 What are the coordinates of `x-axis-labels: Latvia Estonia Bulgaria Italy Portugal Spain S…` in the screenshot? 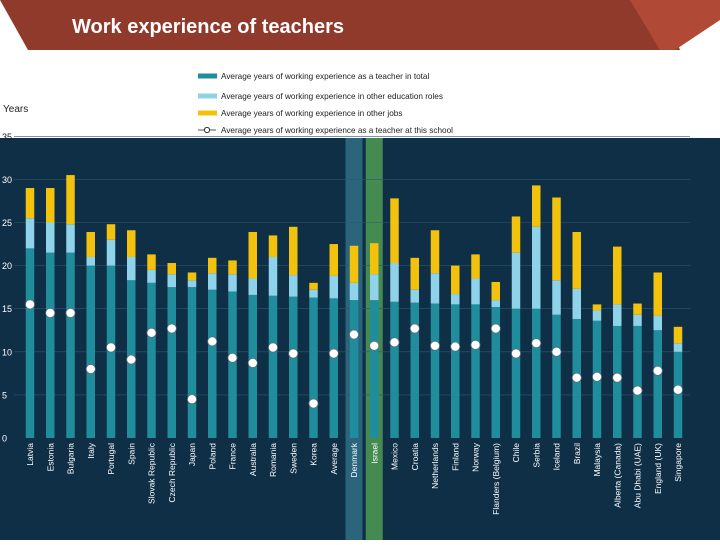 It's located at (354, 478).